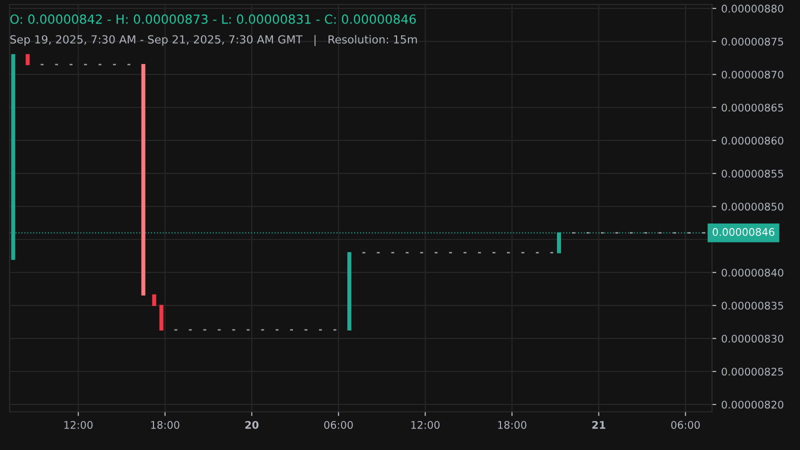 This screenshot has width=800, height=450. I want to click on y-tick-label: 0.00000865, so click(753, 108).